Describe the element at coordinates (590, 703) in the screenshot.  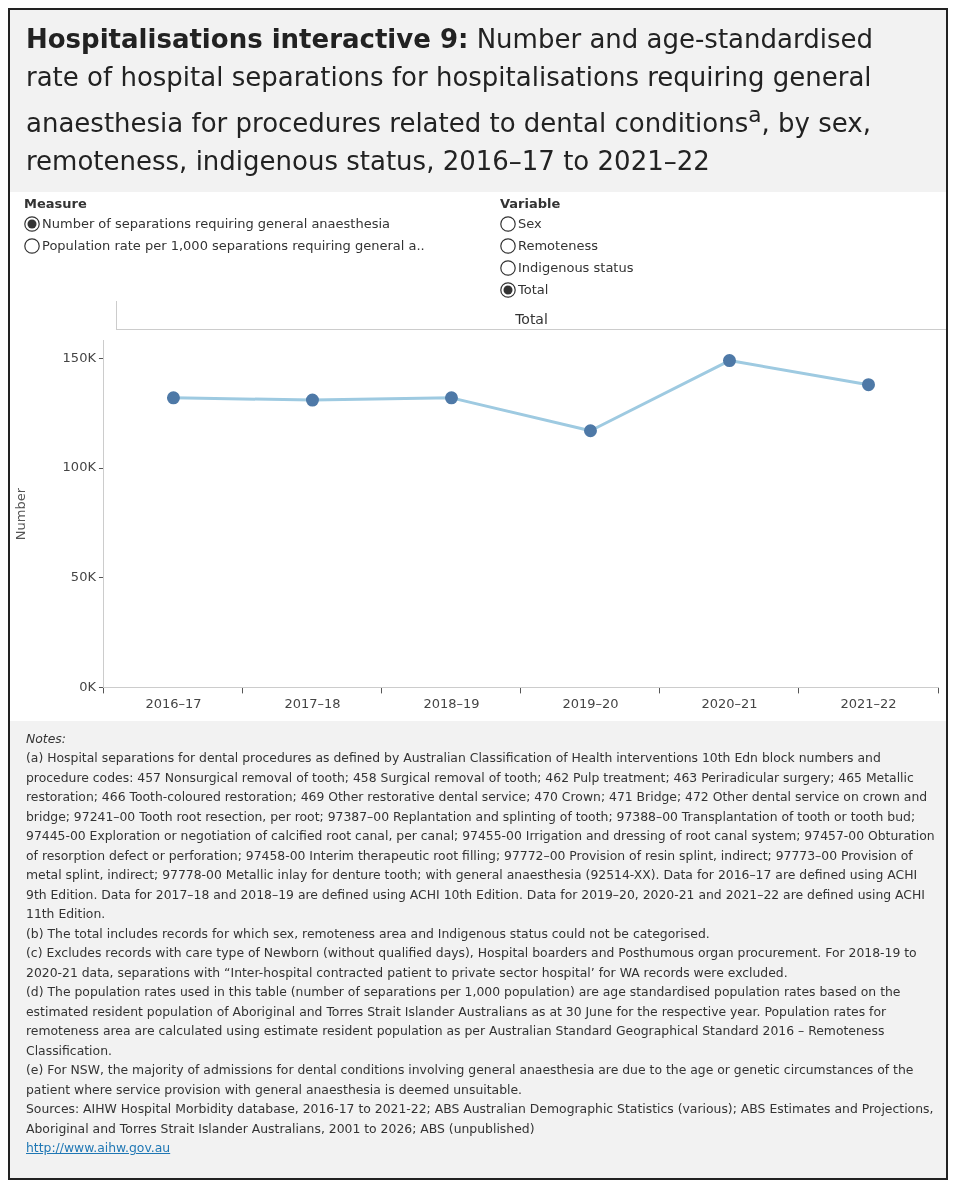
I see `x-tick-label: 2019–20` at that location.